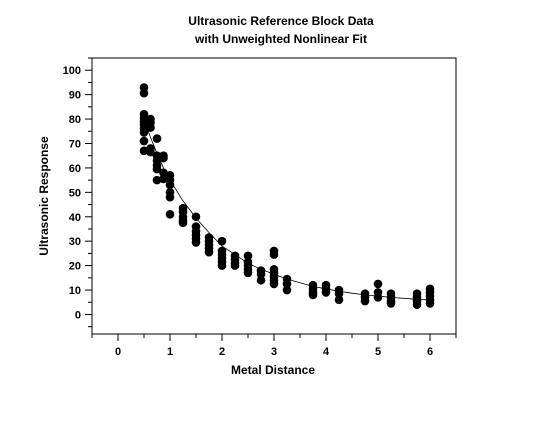 The height and width of the screenshot is (425, 550). Describe the element at coordinates (280, 39) in the screenshot. I see `chart-subtitle: with Unweighted Nonlinear Fit` at that location.